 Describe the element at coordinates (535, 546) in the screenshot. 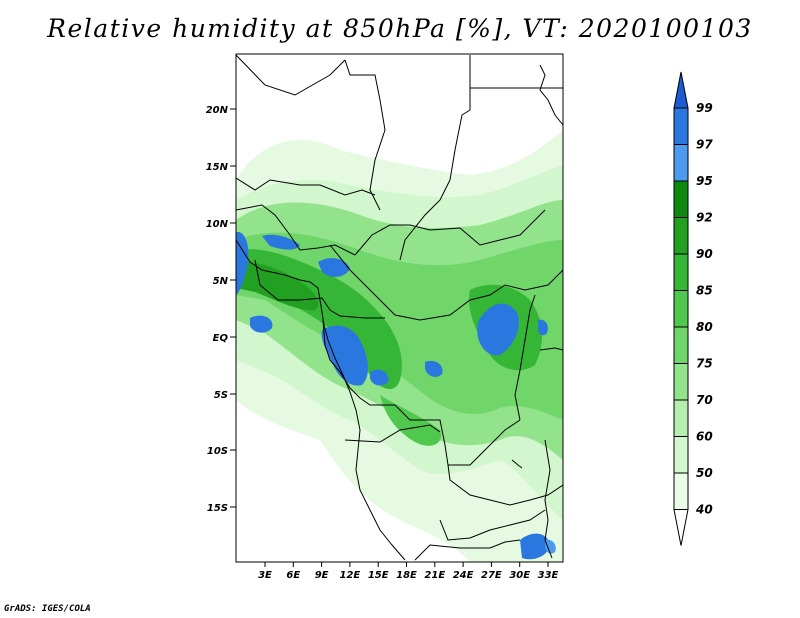

I see `wet-patch-south` at that location.